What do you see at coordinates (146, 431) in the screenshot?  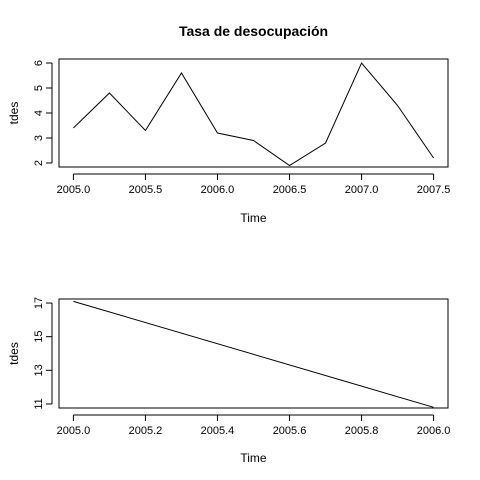 I see `chart-2-x-tick-label: 2005.2` at bounding box center [146, 431].